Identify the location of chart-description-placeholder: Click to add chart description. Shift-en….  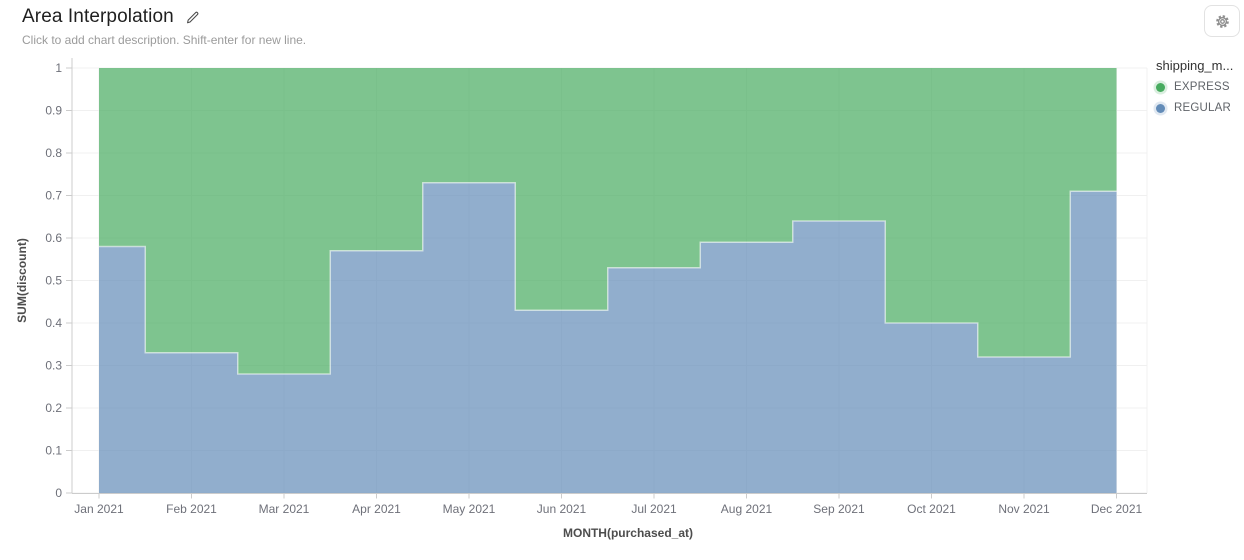
(164, 40).